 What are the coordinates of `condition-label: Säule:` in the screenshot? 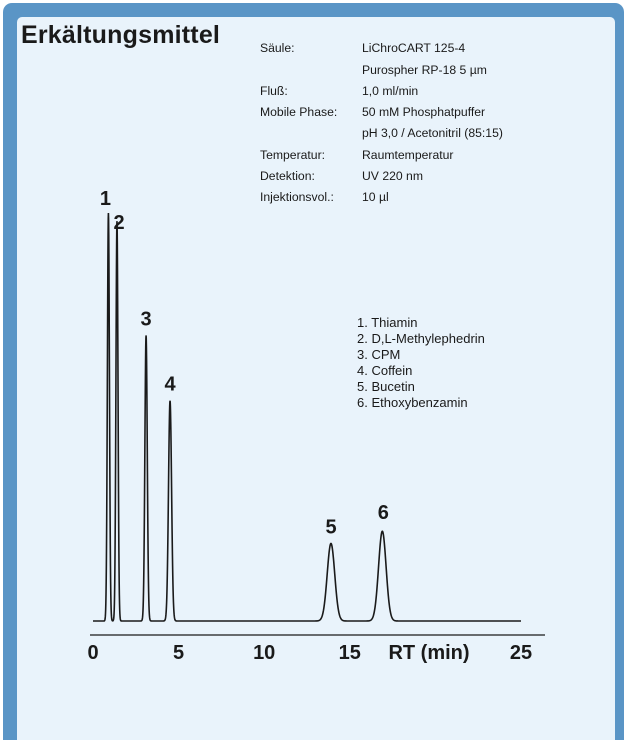 It's located at (277, 48).